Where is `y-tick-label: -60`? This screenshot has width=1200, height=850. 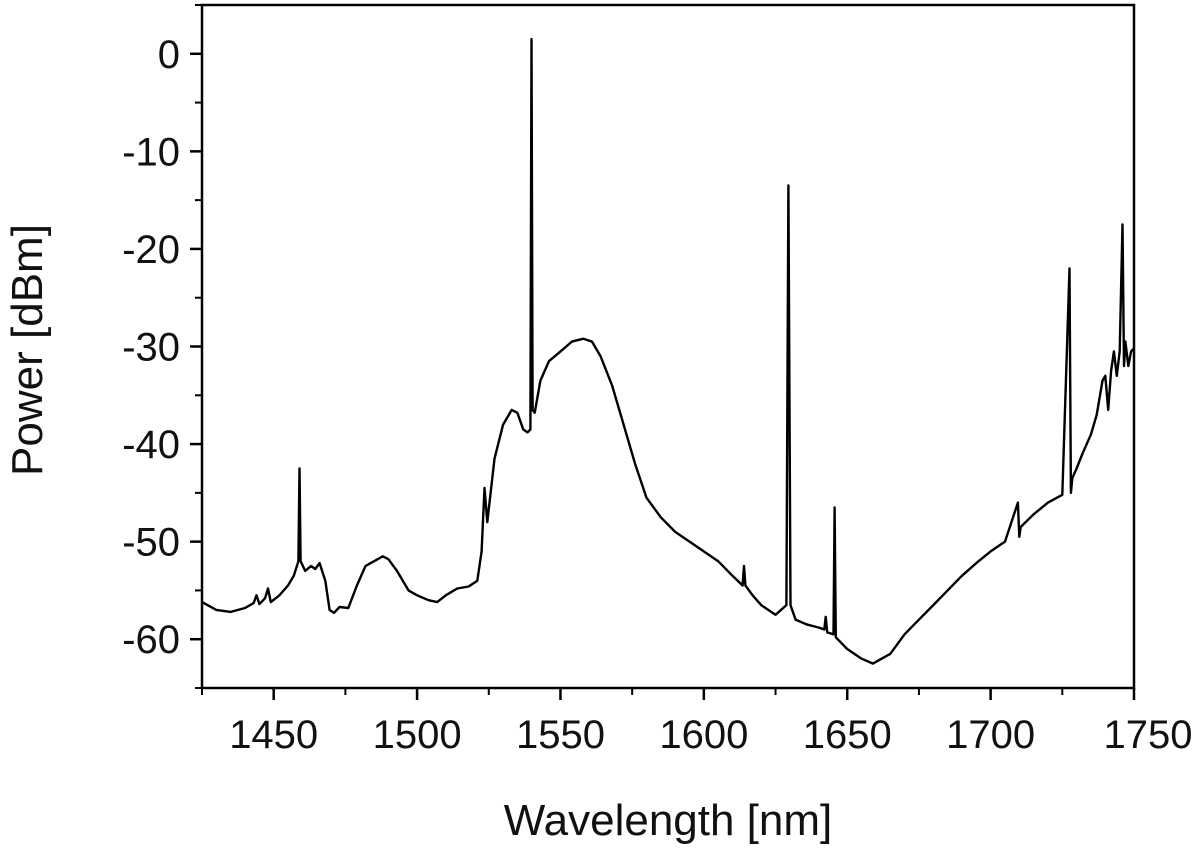
y-tick-label: -60 is located at coordinates (151, 640).